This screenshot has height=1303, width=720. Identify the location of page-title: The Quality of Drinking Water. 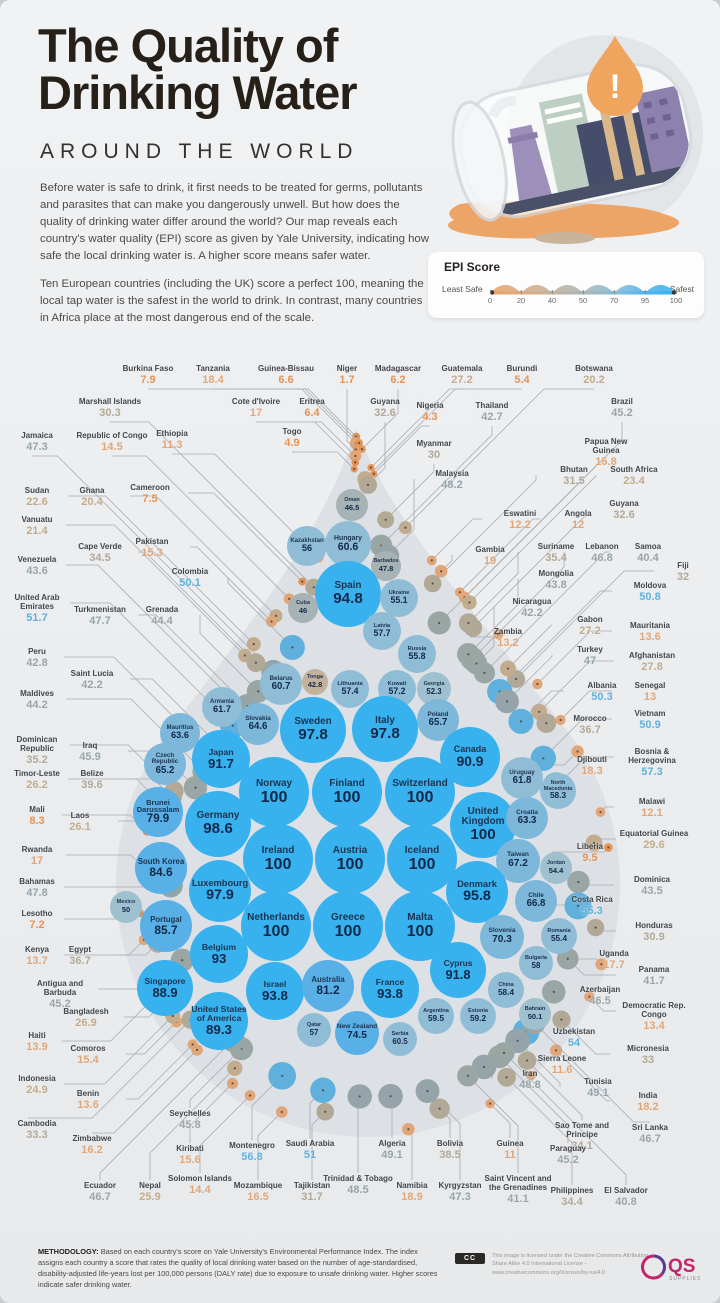
(198, 69).